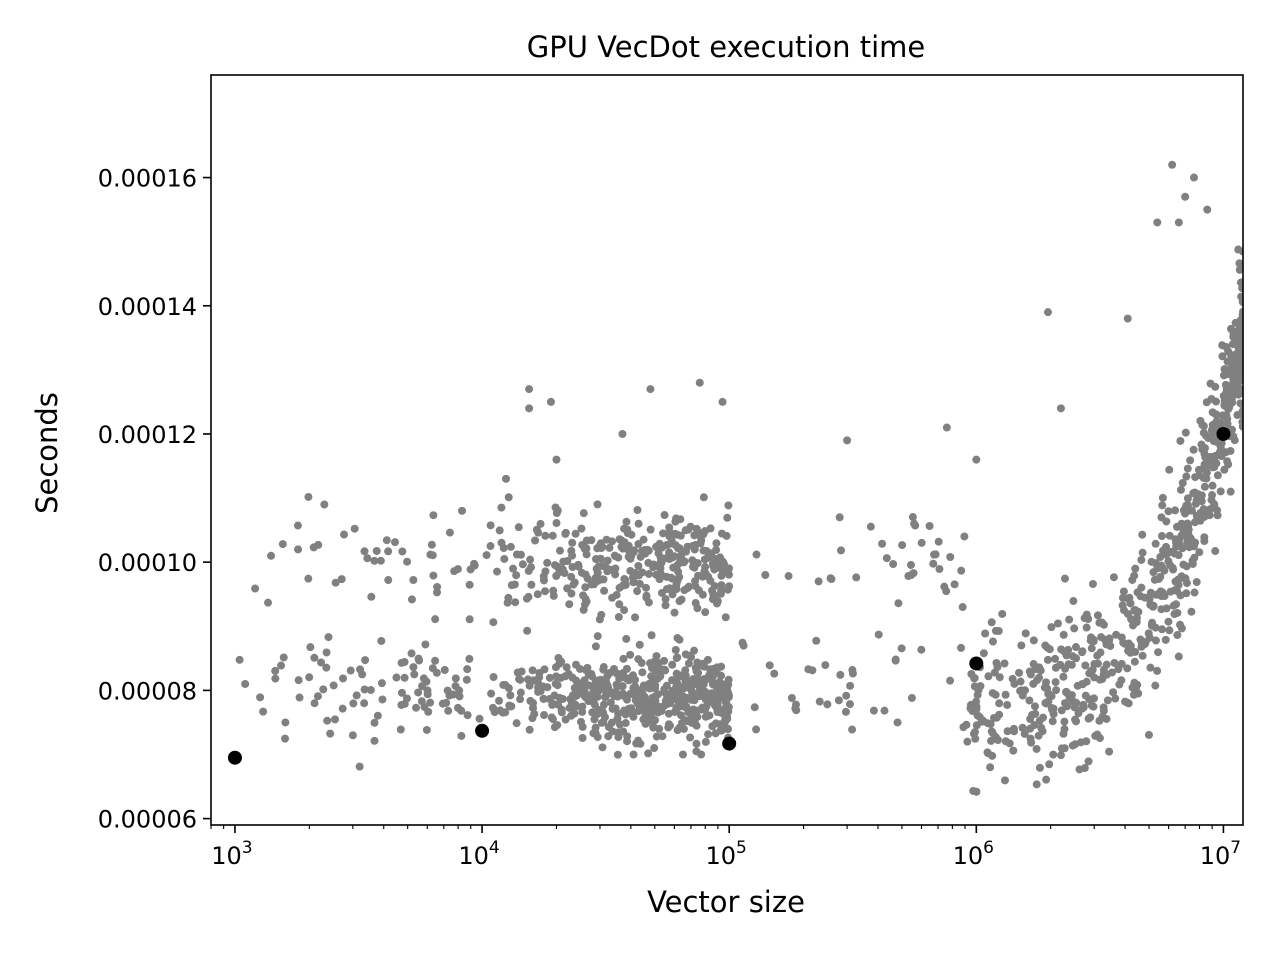 The image size is (1280, 960). What do you see at coordinates (726, 854) in the screenshot?
I see `x-tick-label: 105` at bounding box center [726, 854].